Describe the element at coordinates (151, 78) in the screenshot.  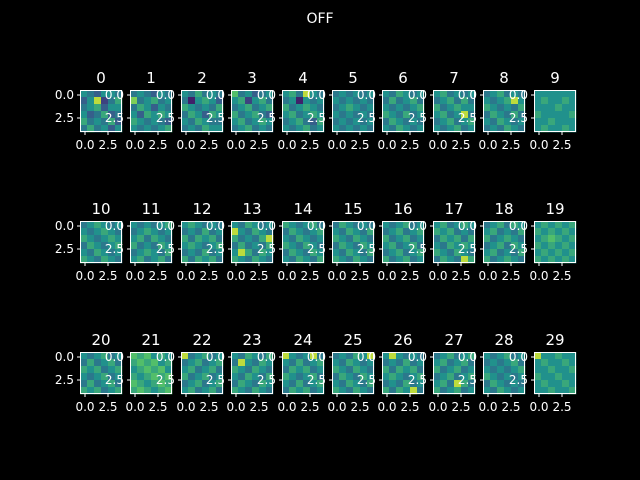
I see `panel-title: 1` at that location.